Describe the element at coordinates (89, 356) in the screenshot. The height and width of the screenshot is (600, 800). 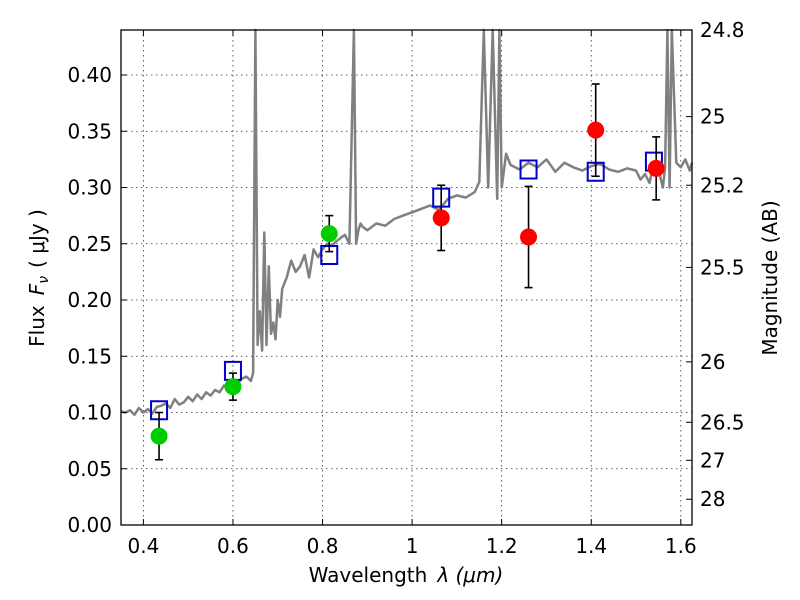
I see `y-tick-label: 0.15` at that location.